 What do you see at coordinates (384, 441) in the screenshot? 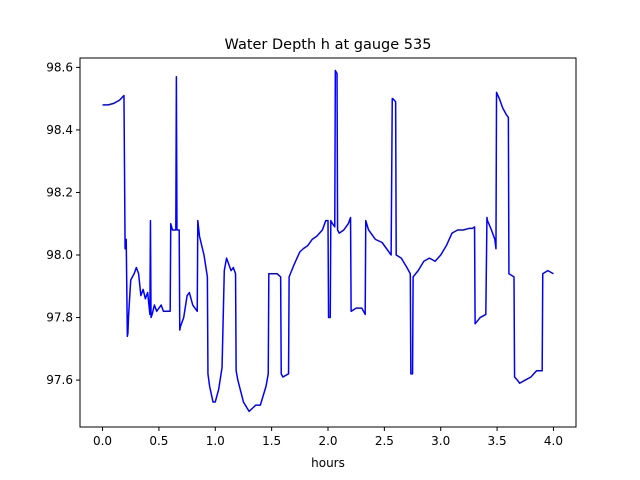
I see `x-tick-label: 2.5` at bounding box center [384, 441].